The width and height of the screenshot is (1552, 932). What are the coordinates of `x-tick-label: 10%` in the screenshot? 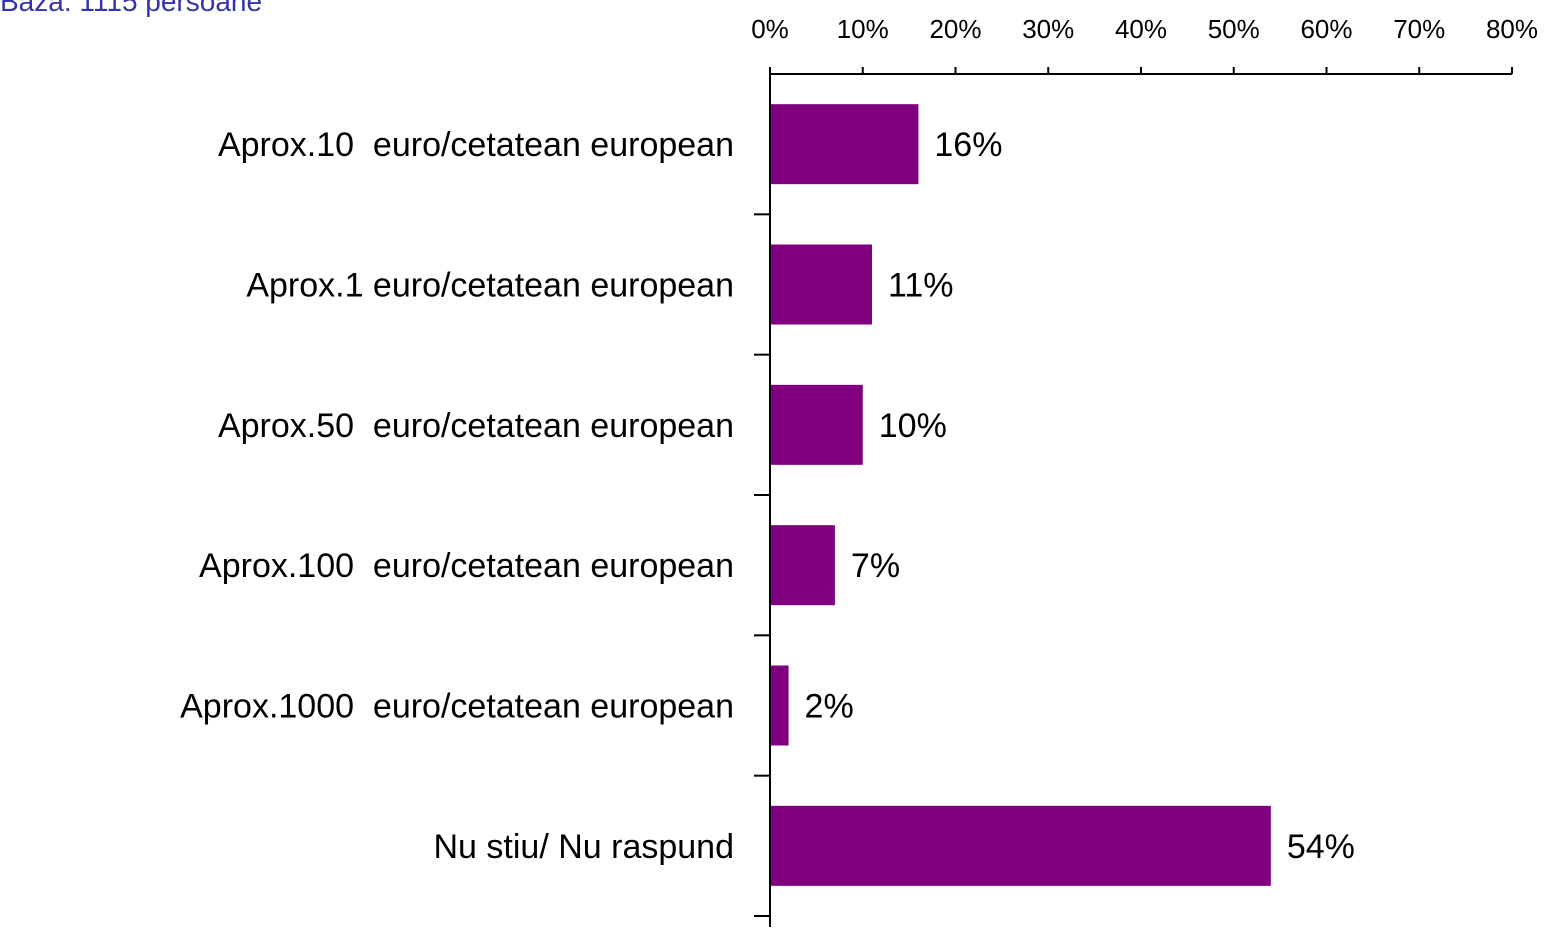 It's located at (863, 29).